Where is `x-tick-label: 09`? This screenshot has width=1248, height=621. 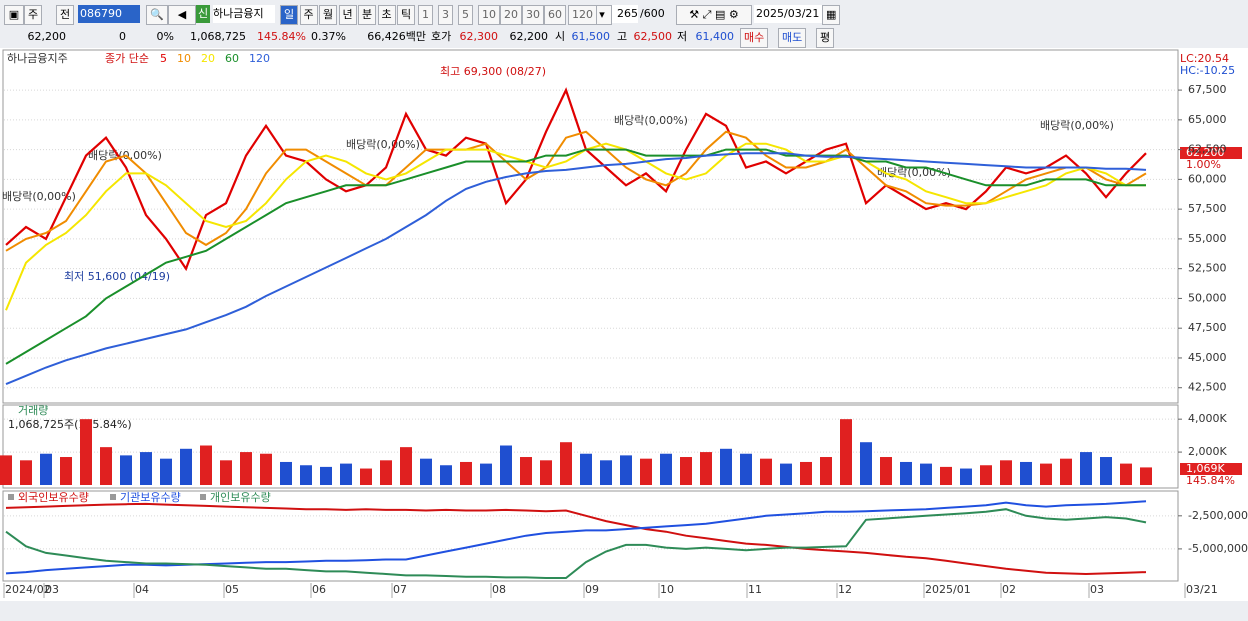 x-tick-label: 09 is located at coordinates (592, 589).